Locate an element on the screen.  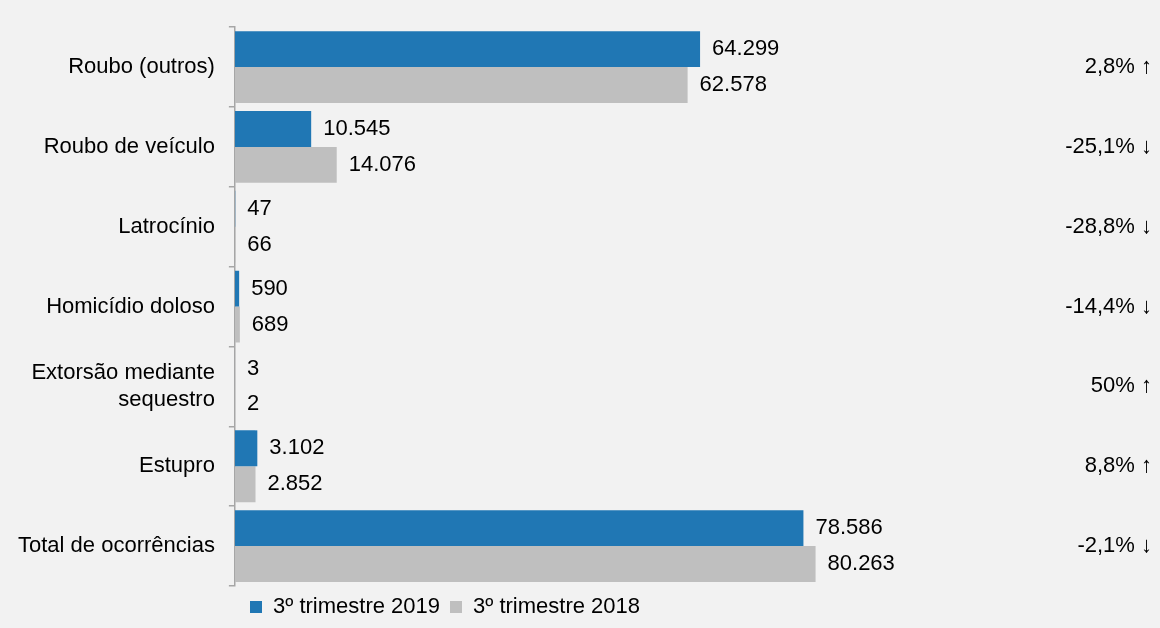
y-tick-label: Extorsão mediante sequestro is located at coordinates (123, 385).